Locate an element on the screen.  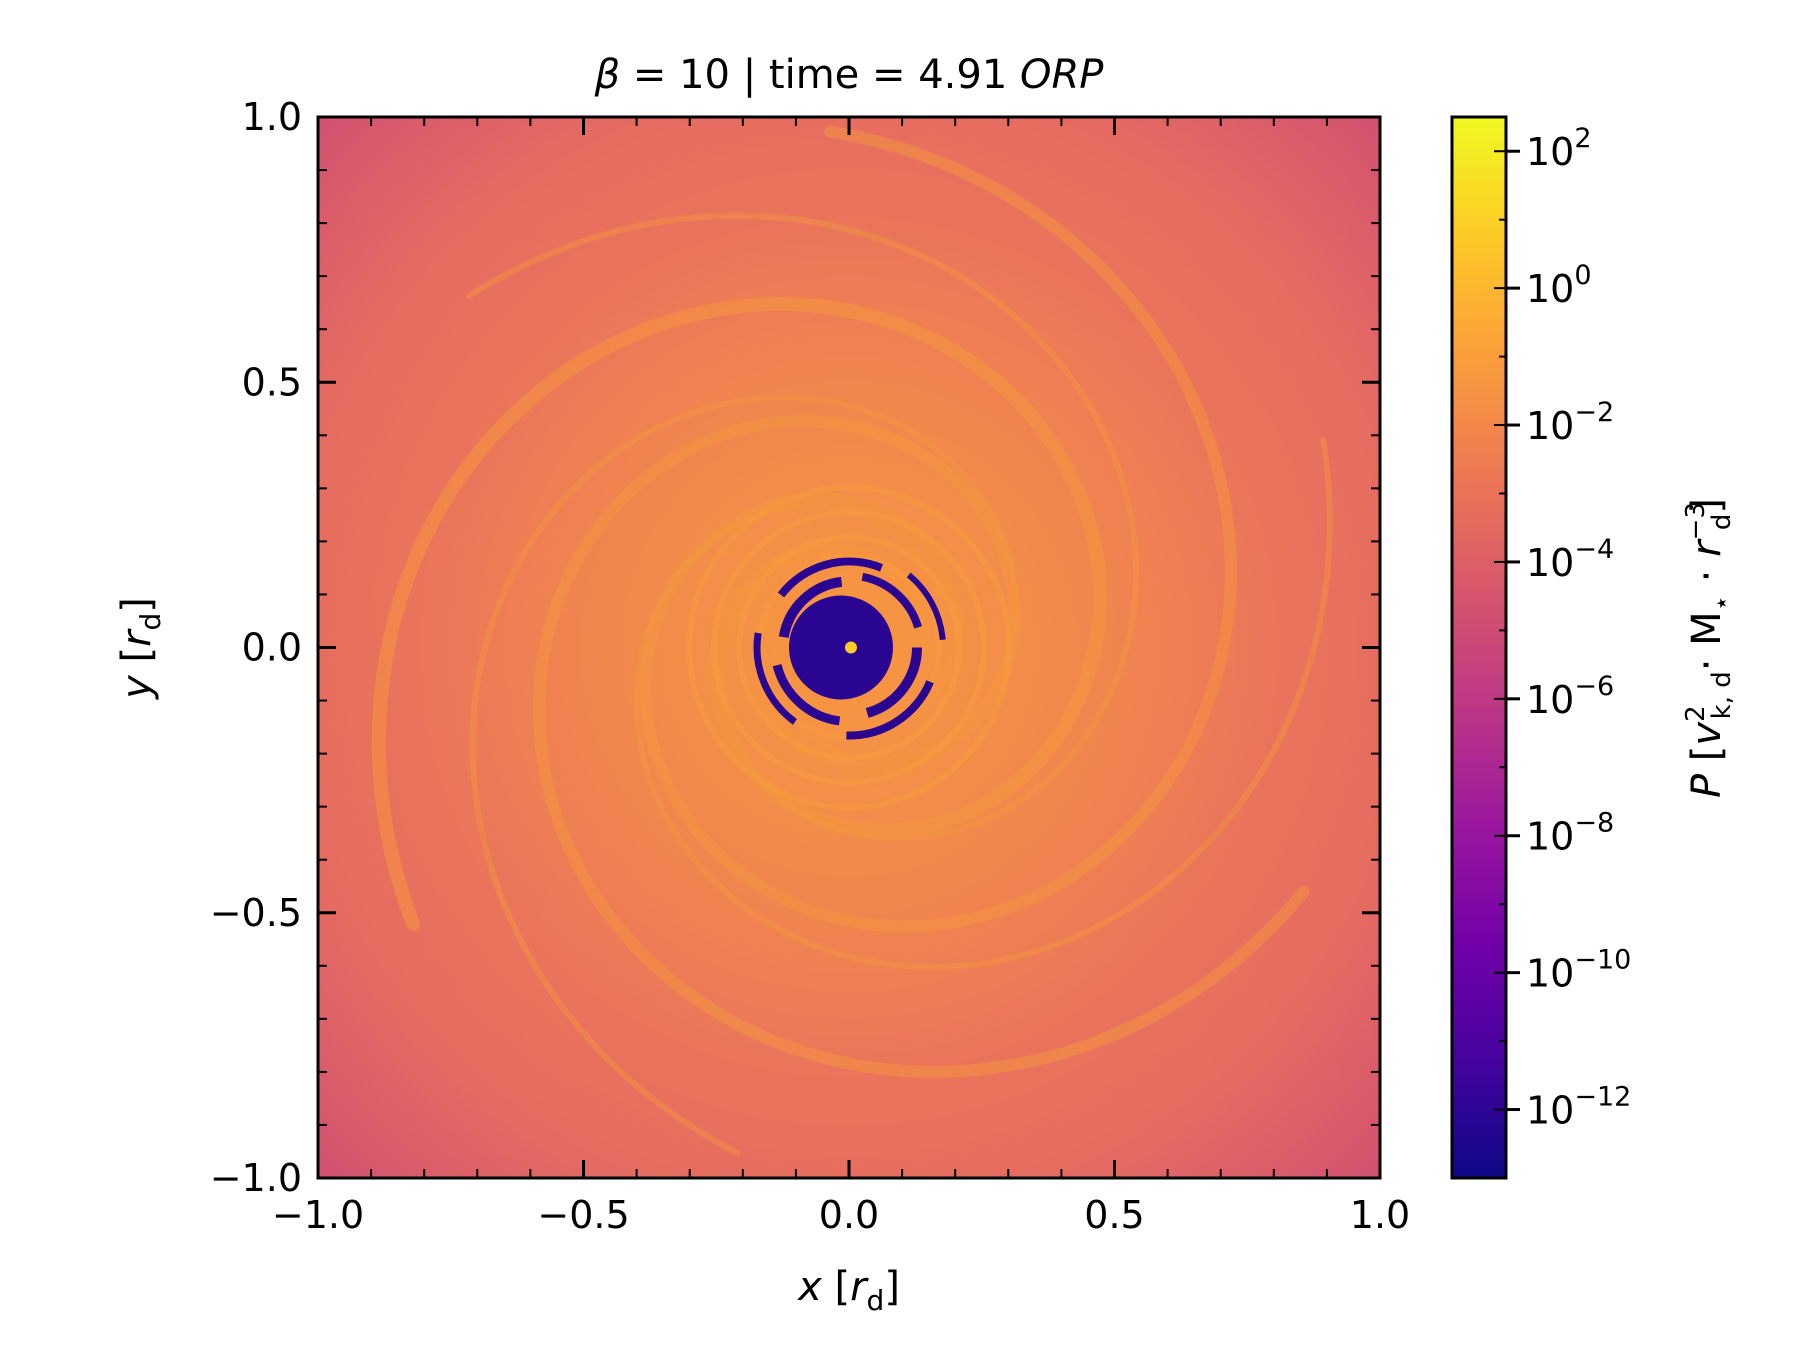
title-unit: ORP is located at coordinates (1062, 75).